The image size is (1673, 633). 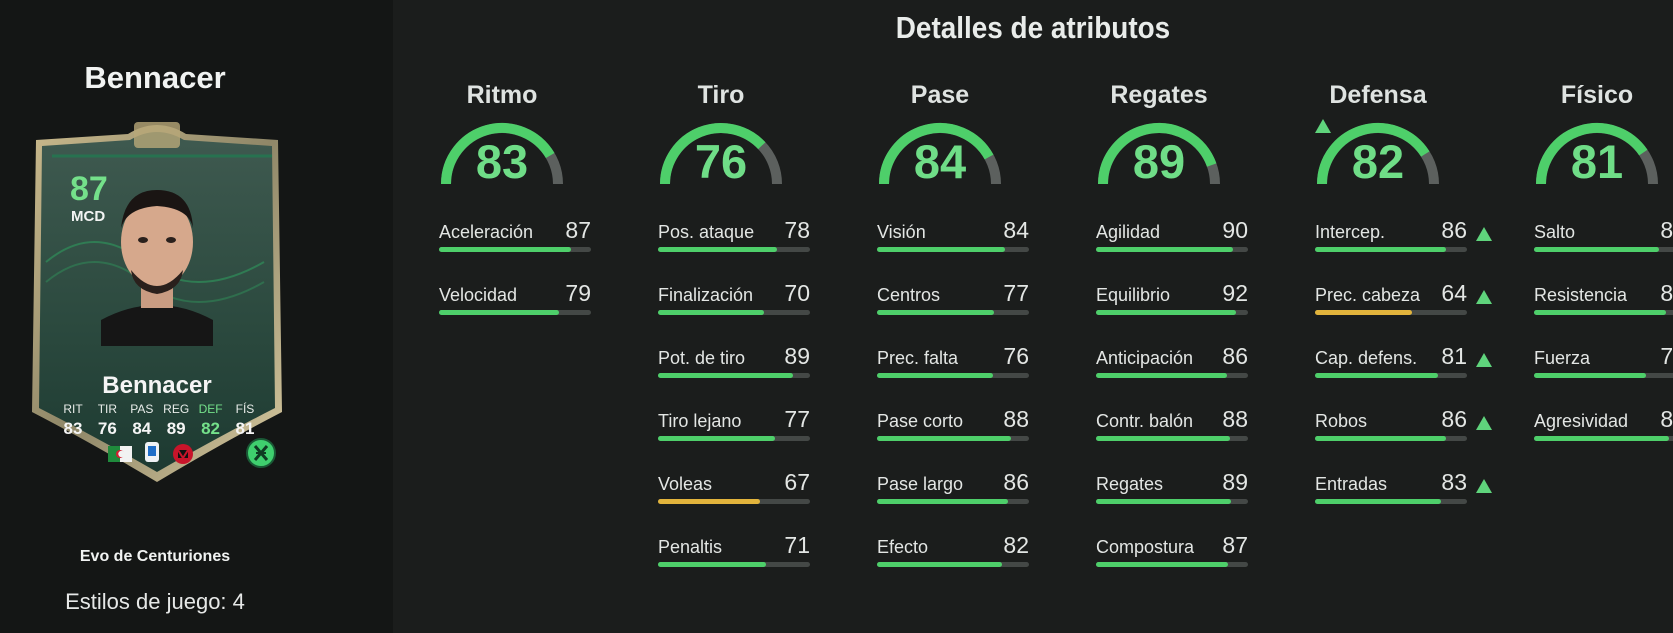 What do you see at coordinates (245, 409) in the screenshot?
I see `card-stat-label: FÍS` at bounding box center [245, 409].